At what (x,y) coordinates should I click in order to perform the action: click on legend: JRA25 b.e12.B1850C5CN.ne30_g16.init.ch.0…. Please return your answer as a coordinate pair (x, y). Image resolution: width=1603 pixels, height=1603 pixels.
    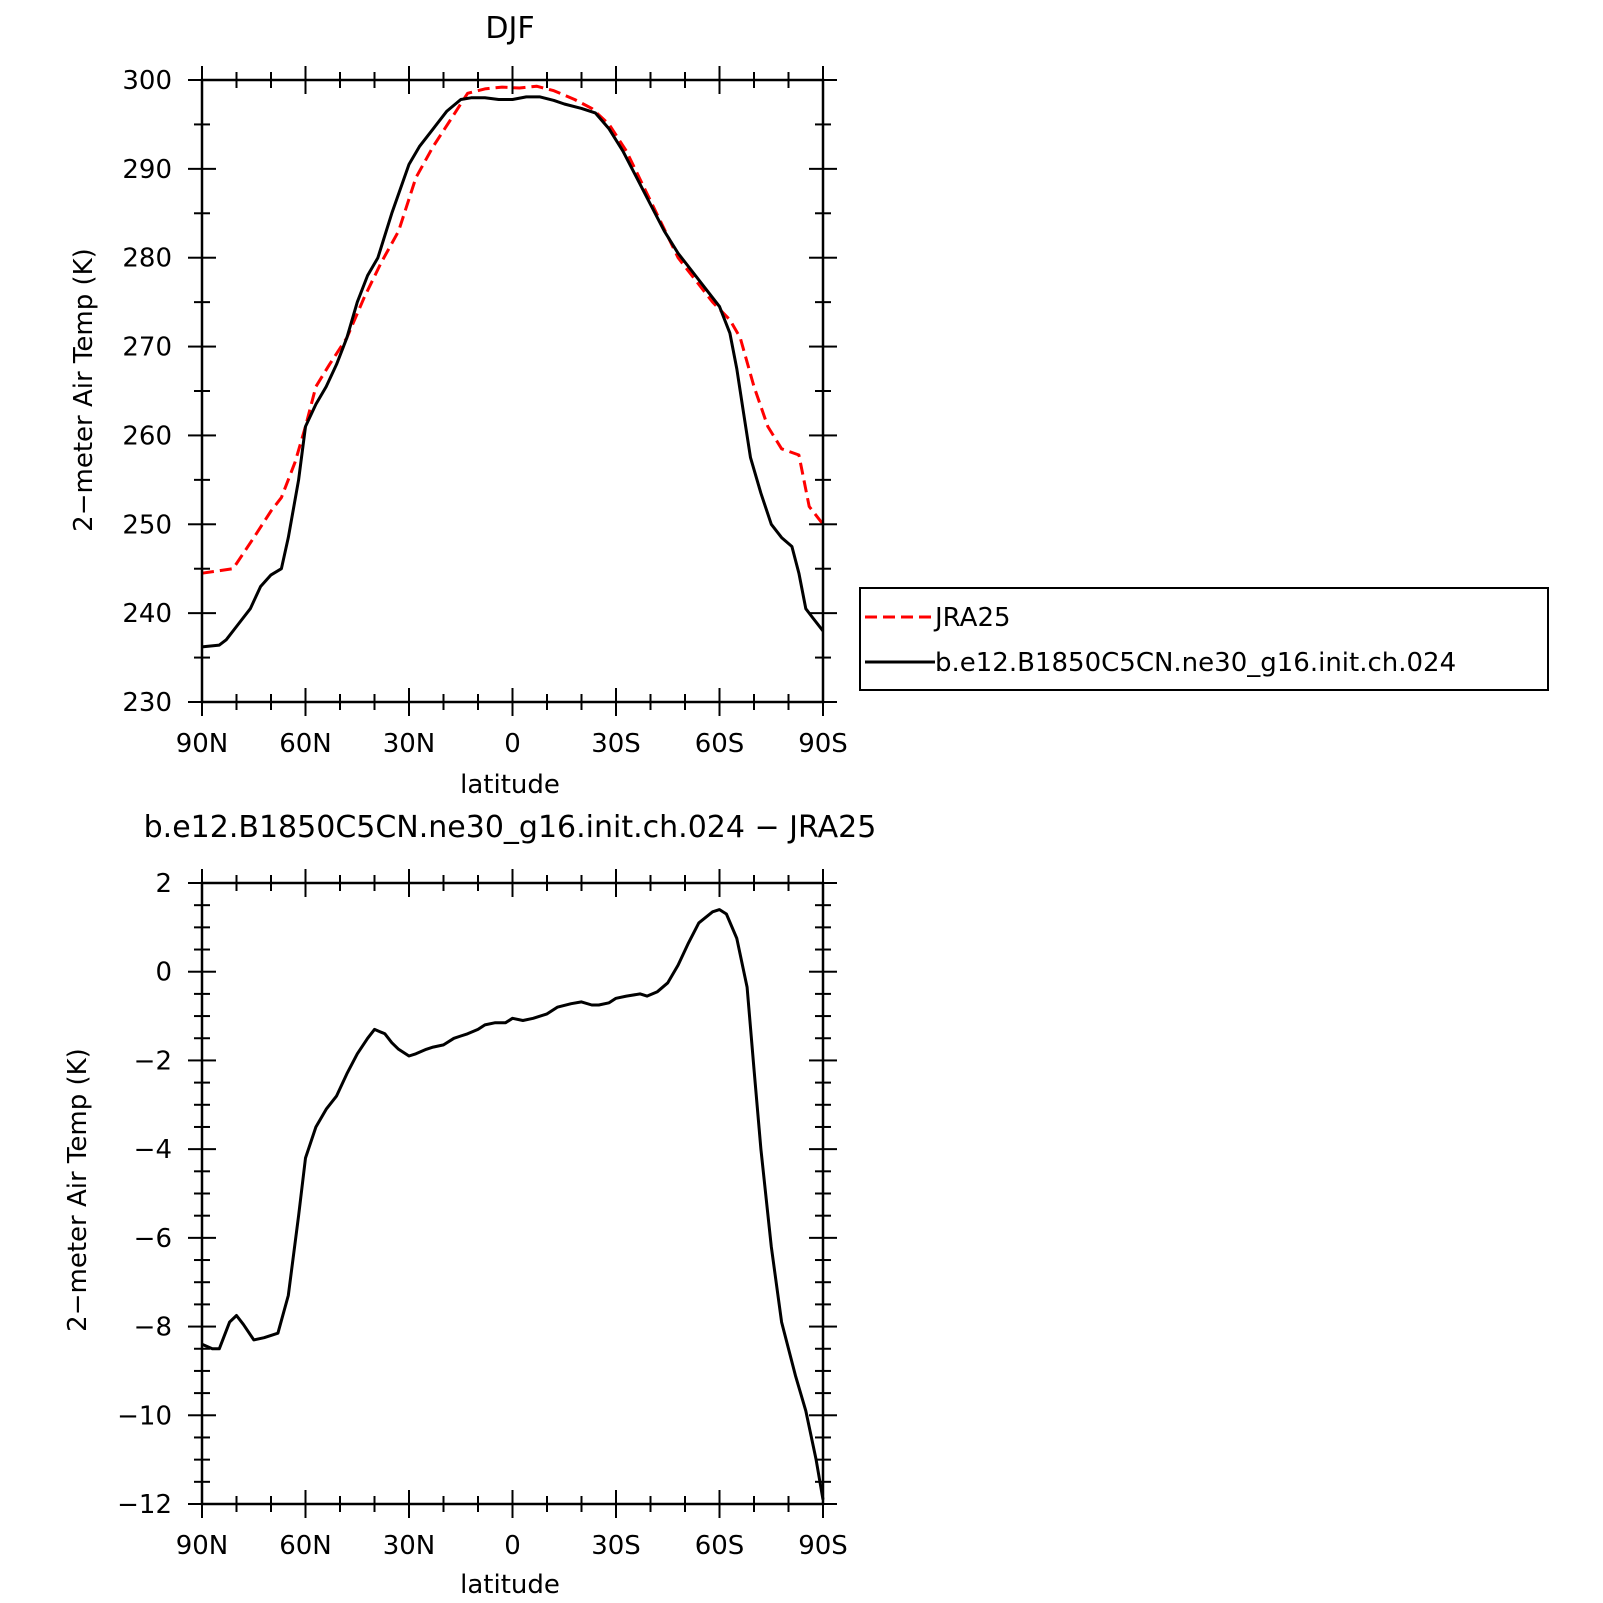
    Looking at the image, I should click on (1204, 639).